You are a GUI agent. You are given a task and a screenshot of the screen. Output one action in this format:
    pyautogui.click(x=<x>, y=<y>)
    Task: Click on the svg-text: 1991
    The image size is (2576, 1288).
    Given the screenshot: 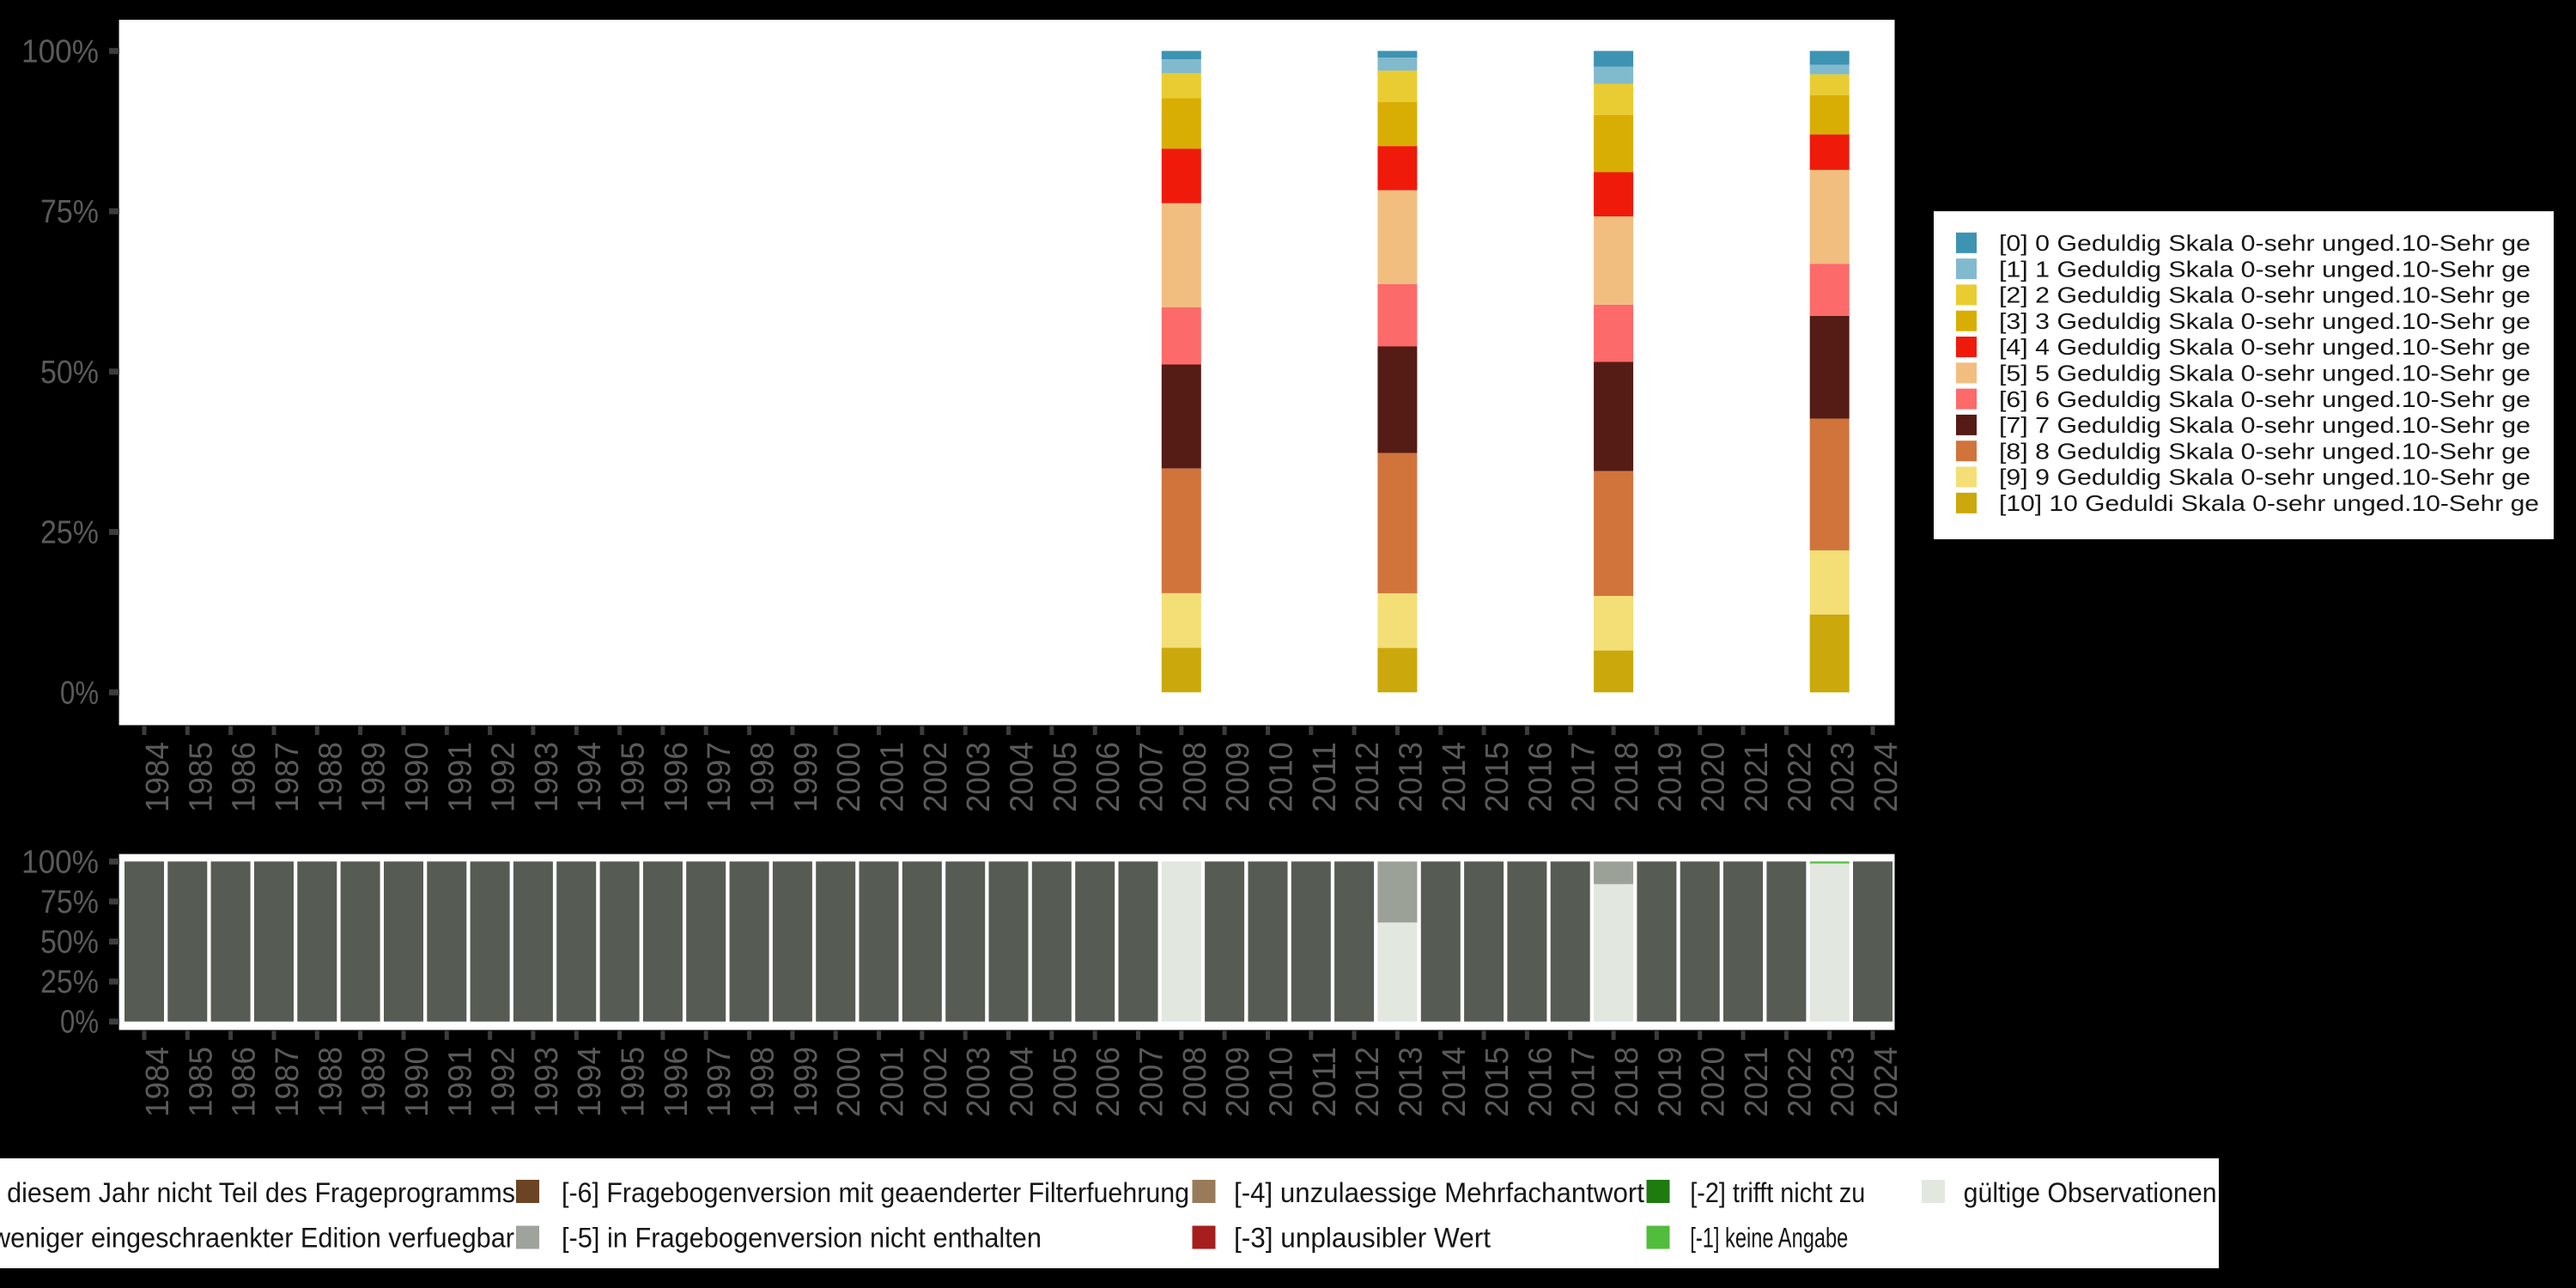 What is the action you would take?
    pyautogui.click(x=460, y=1082)
    